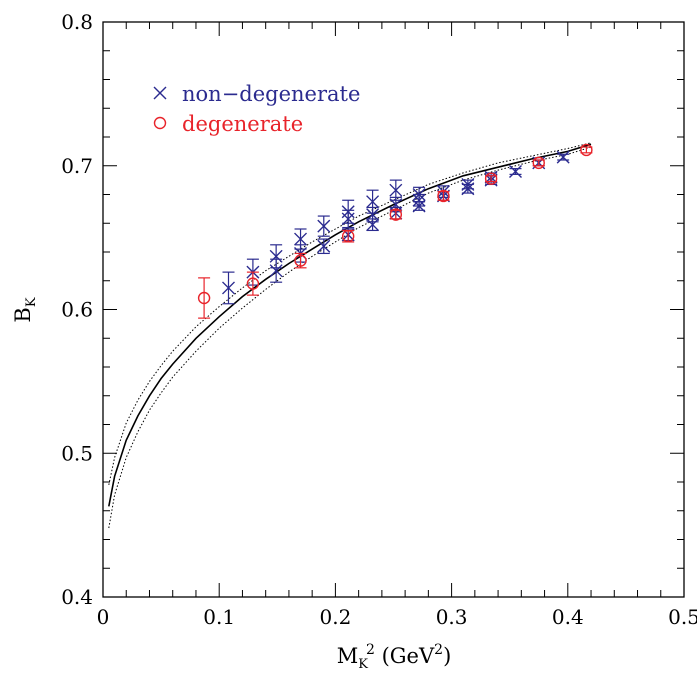 The width and height of the screenshot is (697, 675). I want to click on x-tick-label: 0.5, so click(682, 617).